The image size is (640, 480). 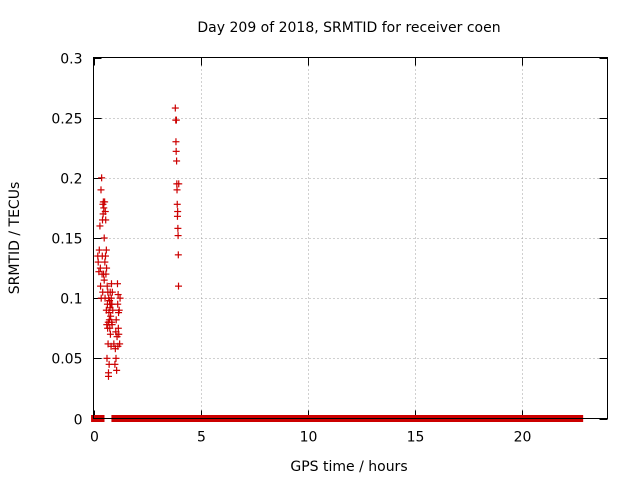 What do you see at coordinates (71, 300) in the screenshot?
I see `y-tick-label: 0.1` at bounding box center [71, 300].